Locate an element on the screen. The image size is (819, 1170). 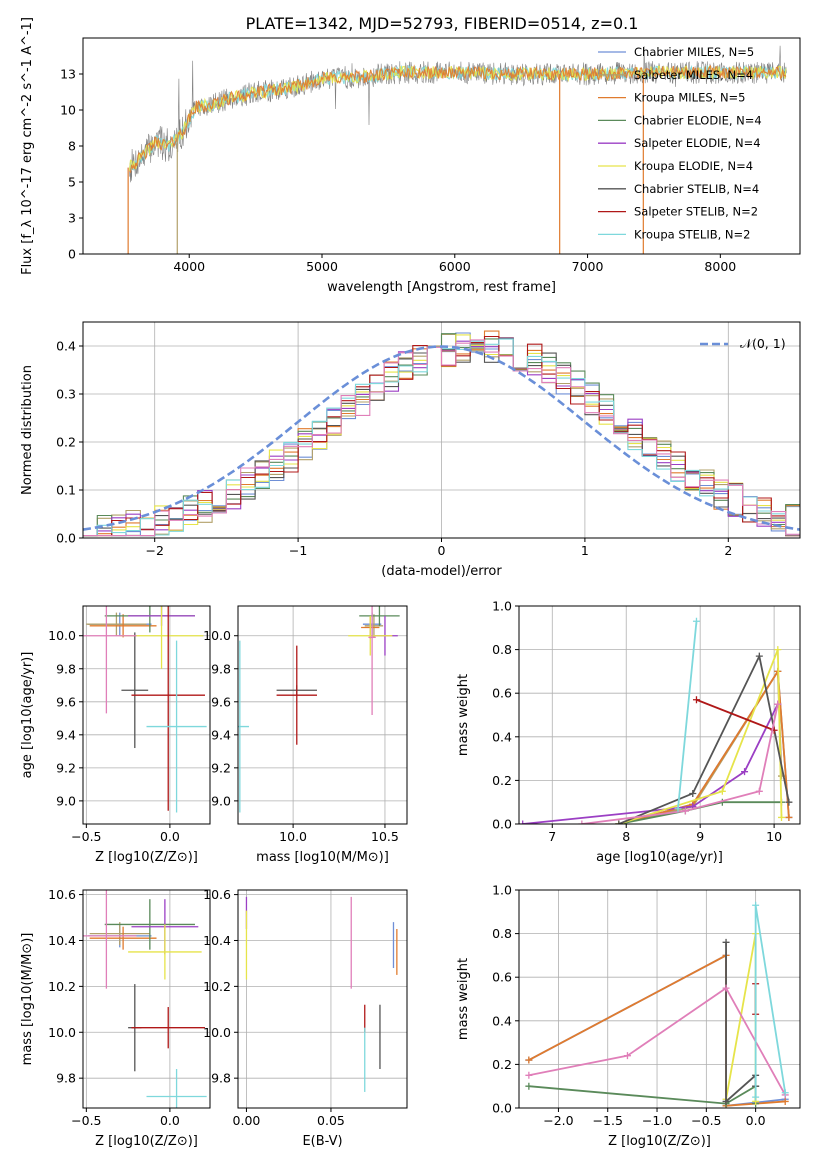
spectrum-model is located at coordinates (458, 119).